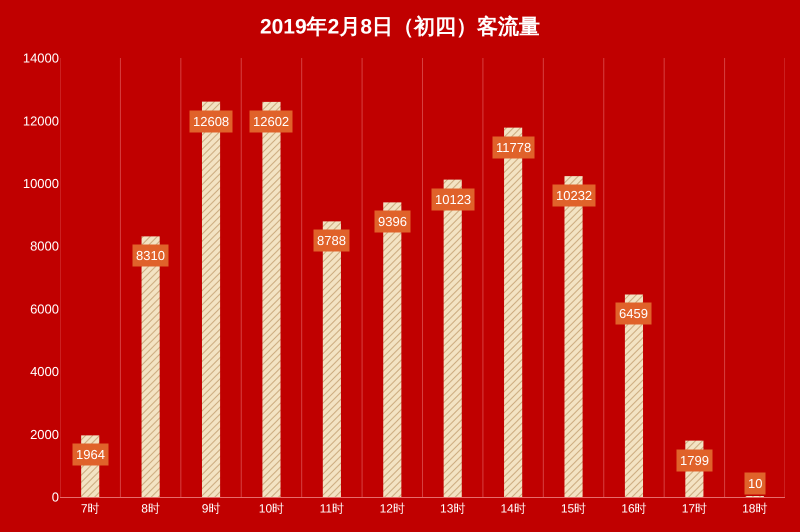 Image resolution: width=800 pixels, height=532 pixels. What do you see at coordinates (211, 508) in the screenshot?
I see `x-tick-label: 9时` at bounding box center [211, 508].